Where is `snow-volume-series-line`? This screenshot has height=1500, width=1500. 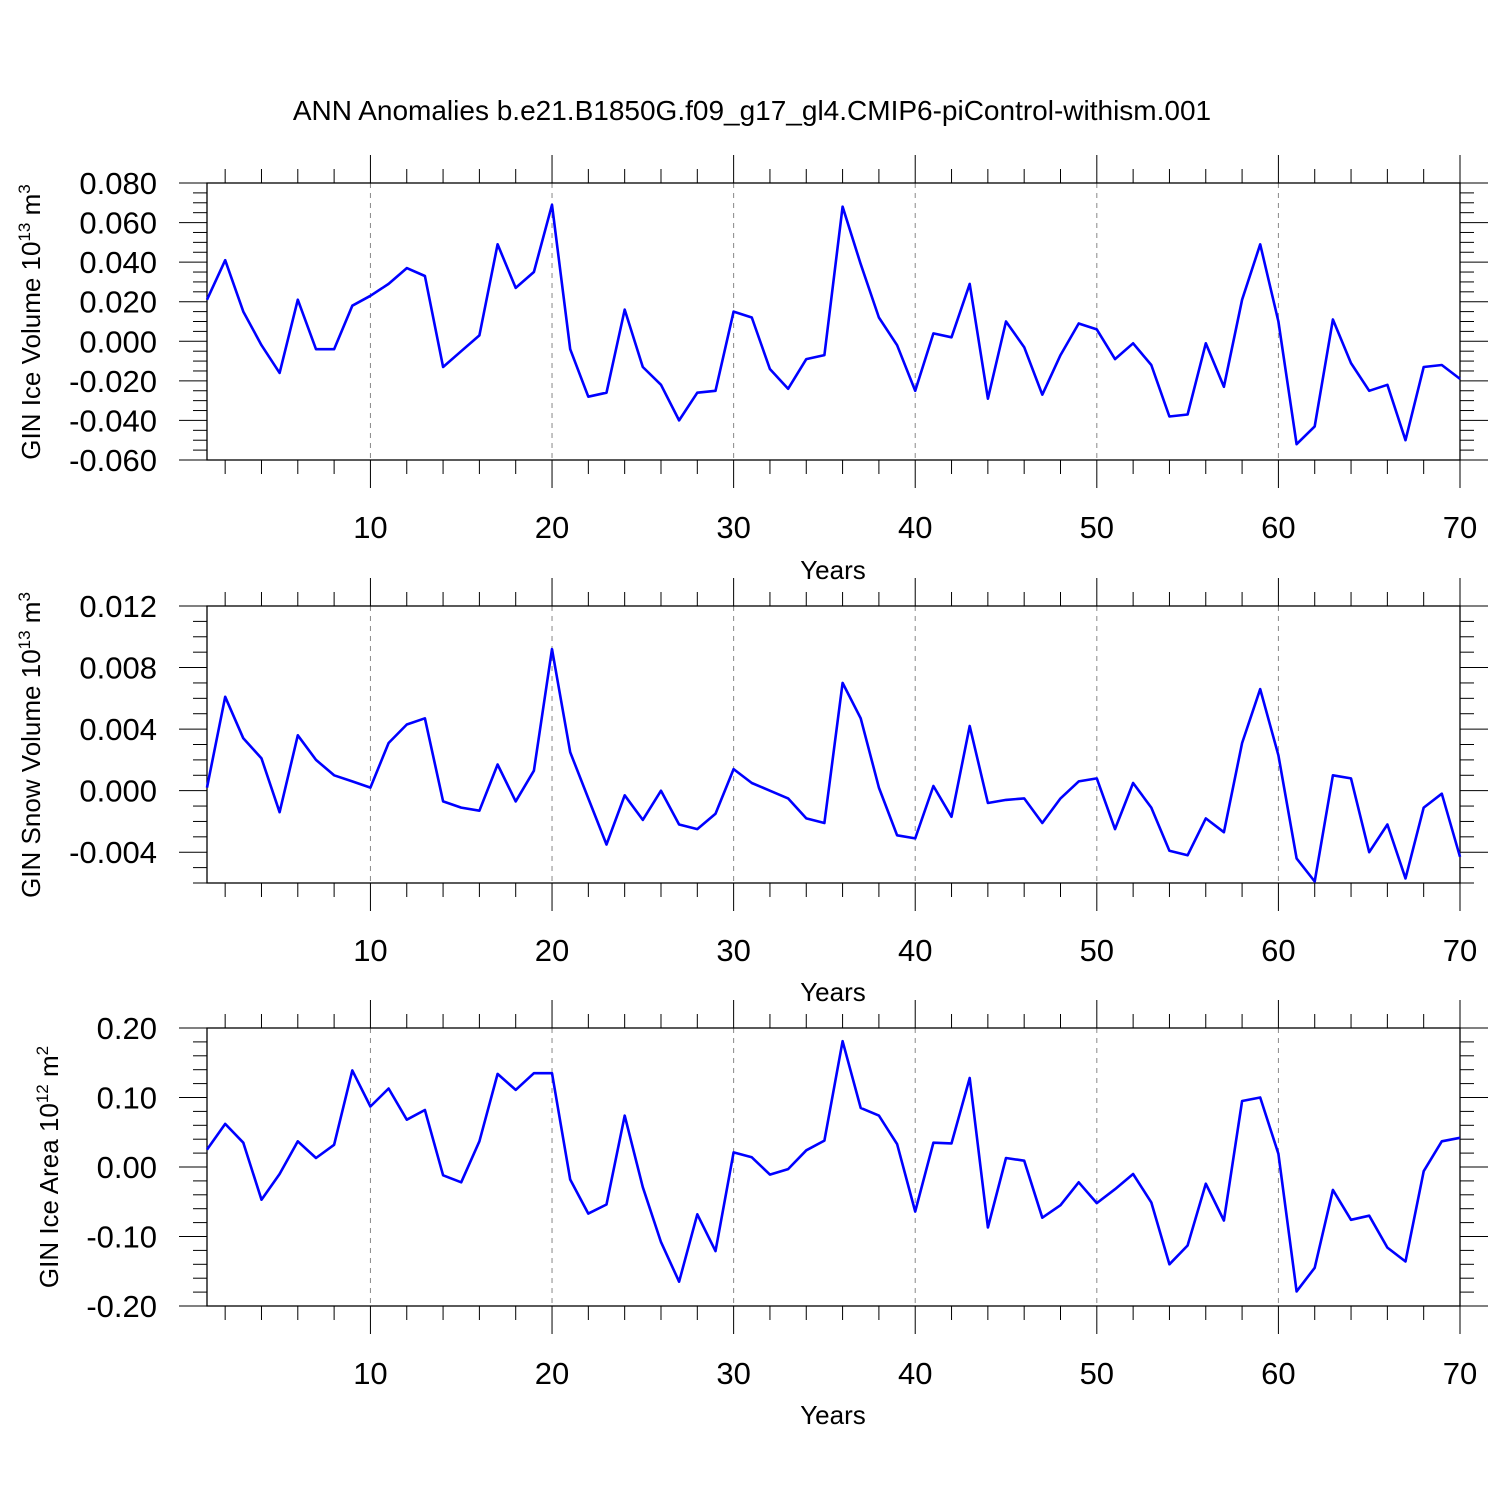
snow-volume-series-line is located at coordinates (833, 765).